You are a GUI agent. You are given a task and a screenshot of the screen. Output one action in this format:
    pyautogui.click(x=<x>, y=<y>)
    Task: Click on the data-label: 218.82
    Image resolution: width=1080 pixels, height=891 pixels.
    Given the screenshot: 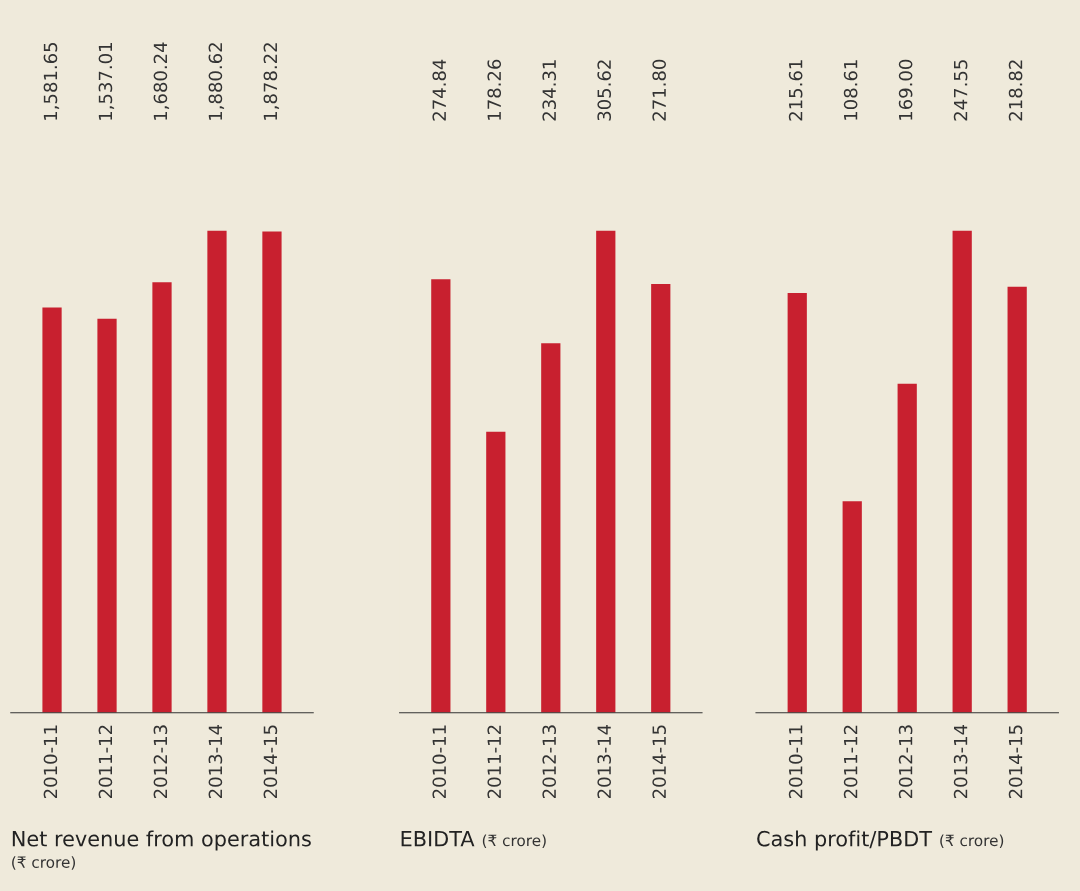 What is the action you would take?
    pyautogui.click(x=1015, y=90)
    